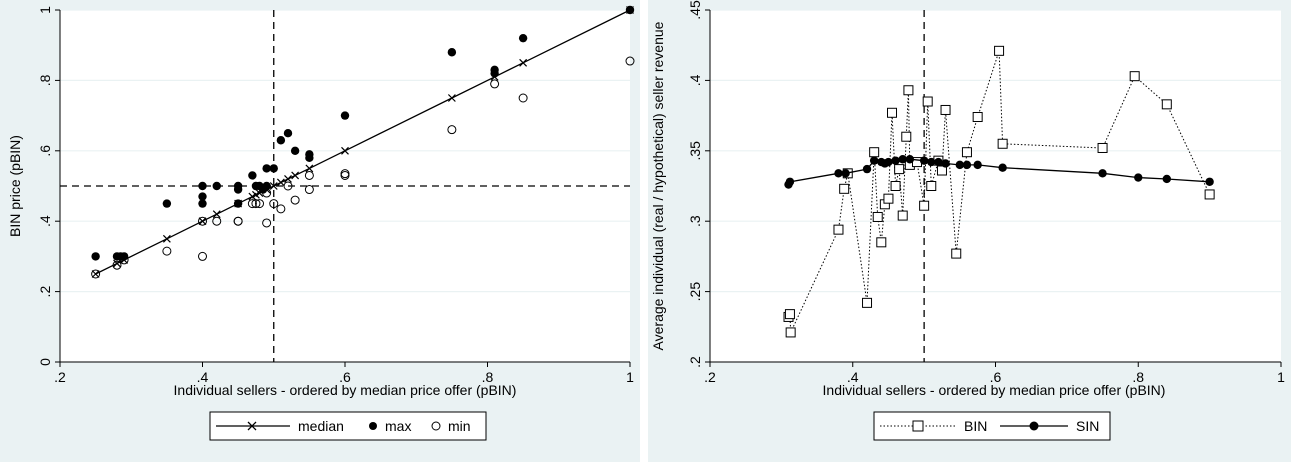 The image size is (1291, 462). What do you see at coordinates (398, 426) in the screenshot?
I see `legend-max-label: max` at bounding box center [398, 426].